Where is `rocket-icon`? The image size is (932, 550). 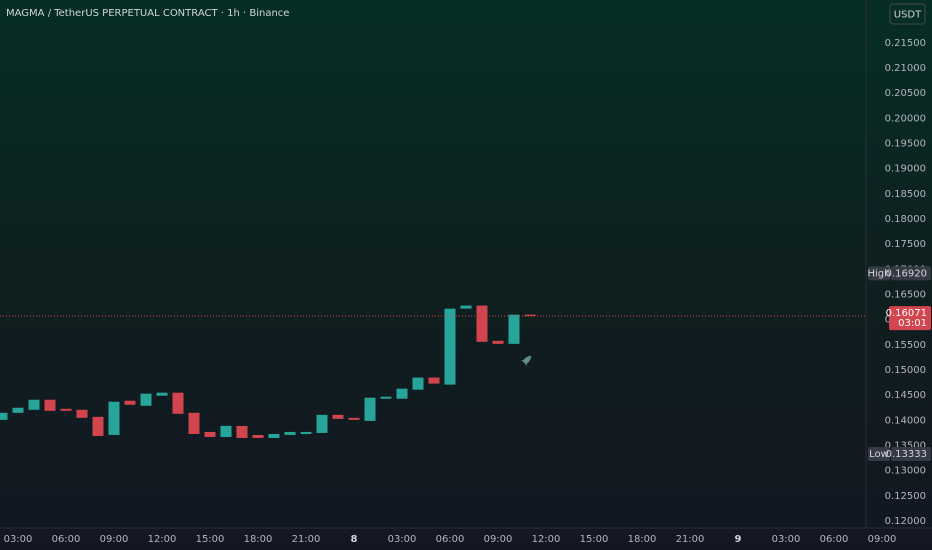 rocket-icon is located at coordinates (526, 361).